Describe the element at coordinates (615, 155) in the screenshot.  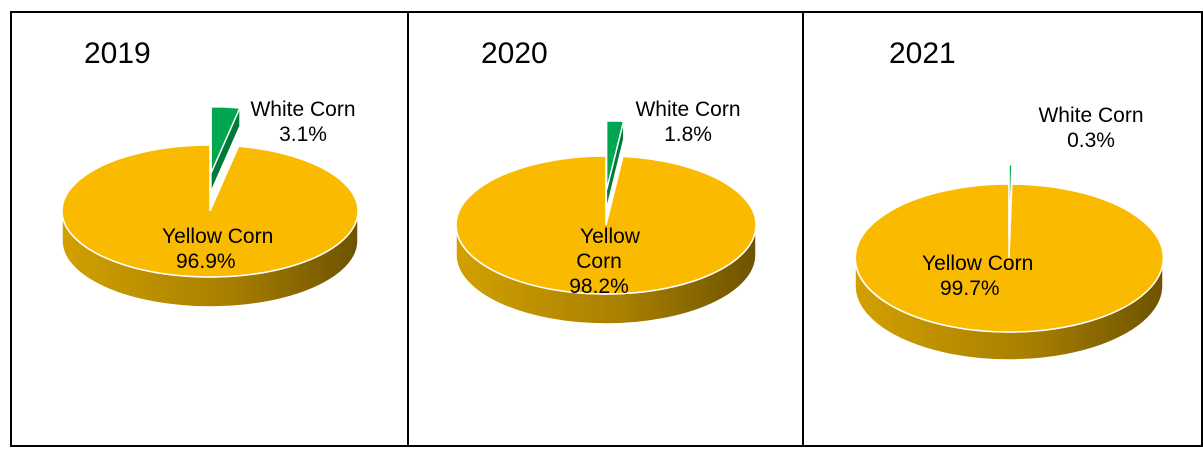
I see `white-corn-slice-2020` at that location.